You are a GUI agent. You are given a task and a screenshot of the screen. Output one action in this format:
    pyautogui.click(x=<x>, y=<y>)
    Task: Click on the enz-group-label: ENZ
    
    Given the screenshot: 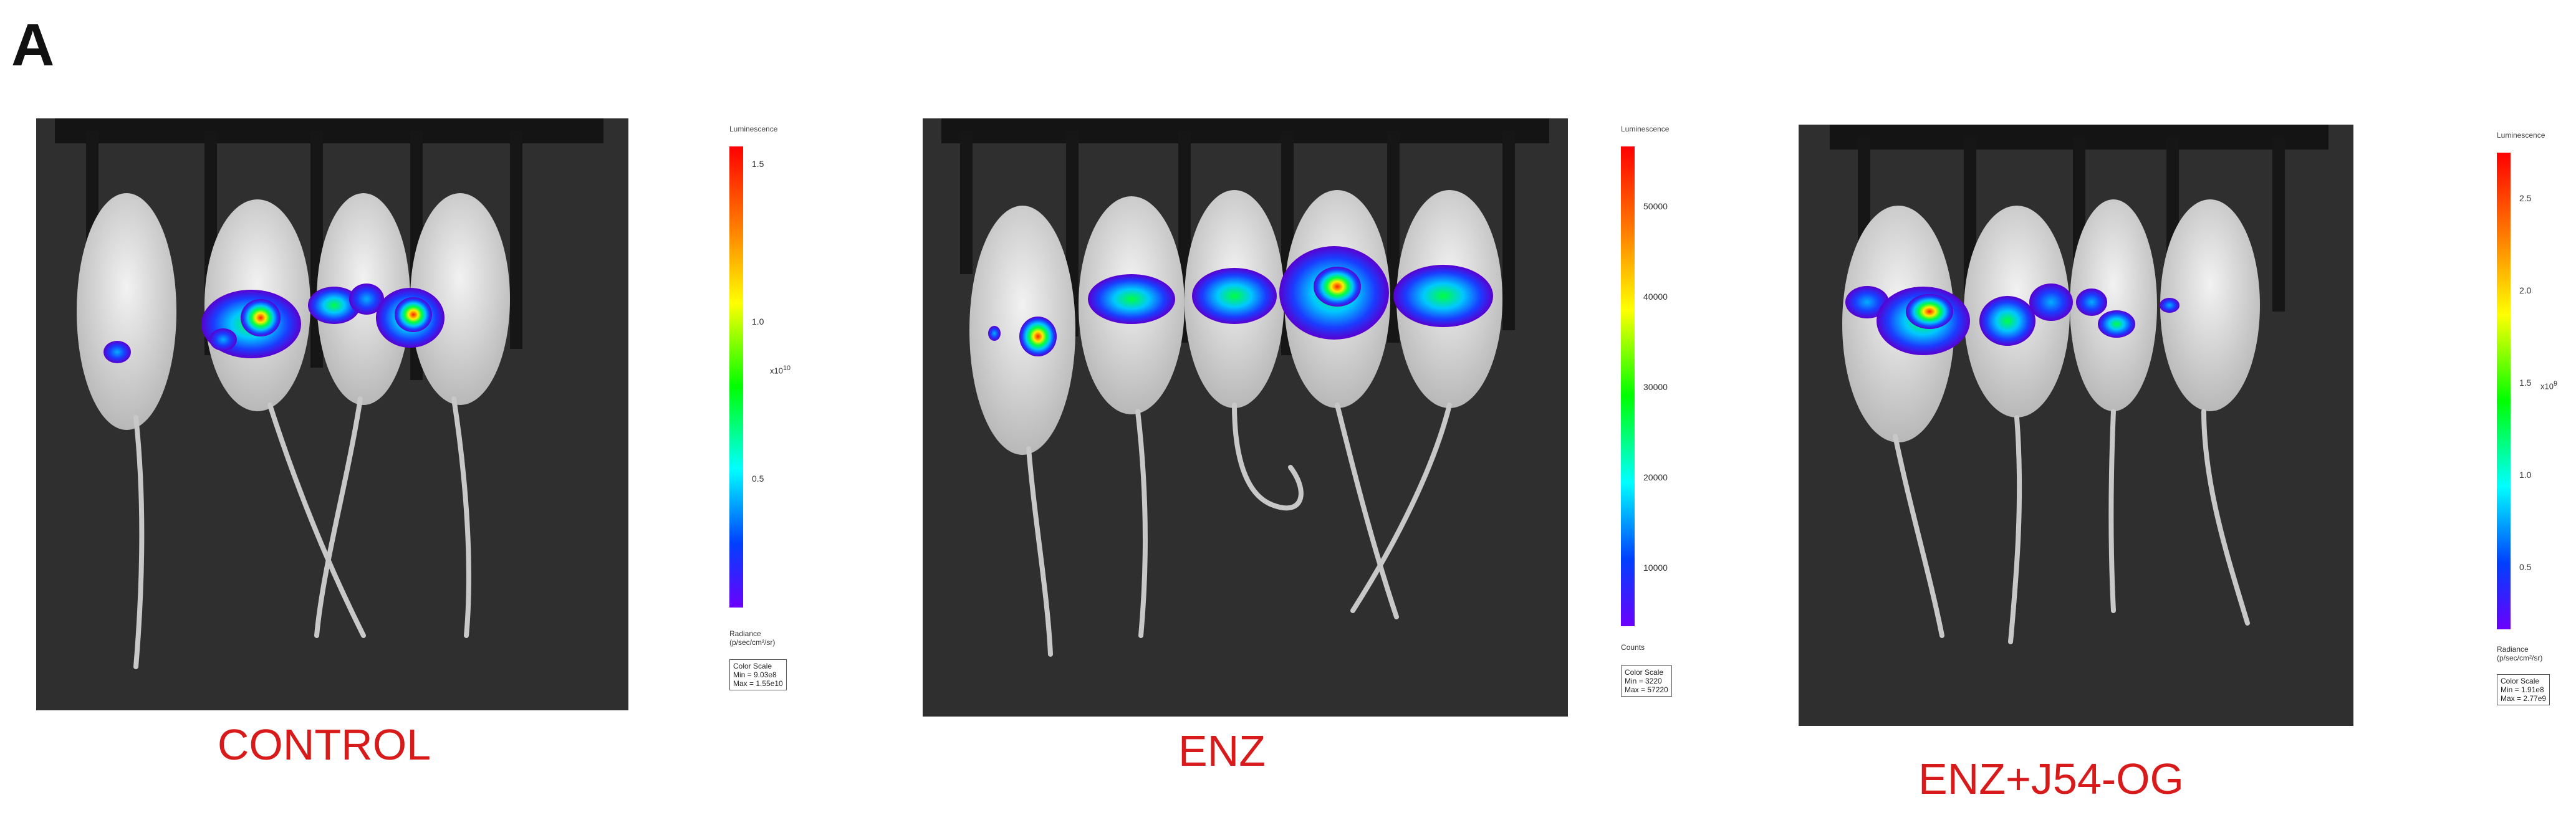 What is the action you would take?
    pyautogui.click(x=1222, y=751)
    